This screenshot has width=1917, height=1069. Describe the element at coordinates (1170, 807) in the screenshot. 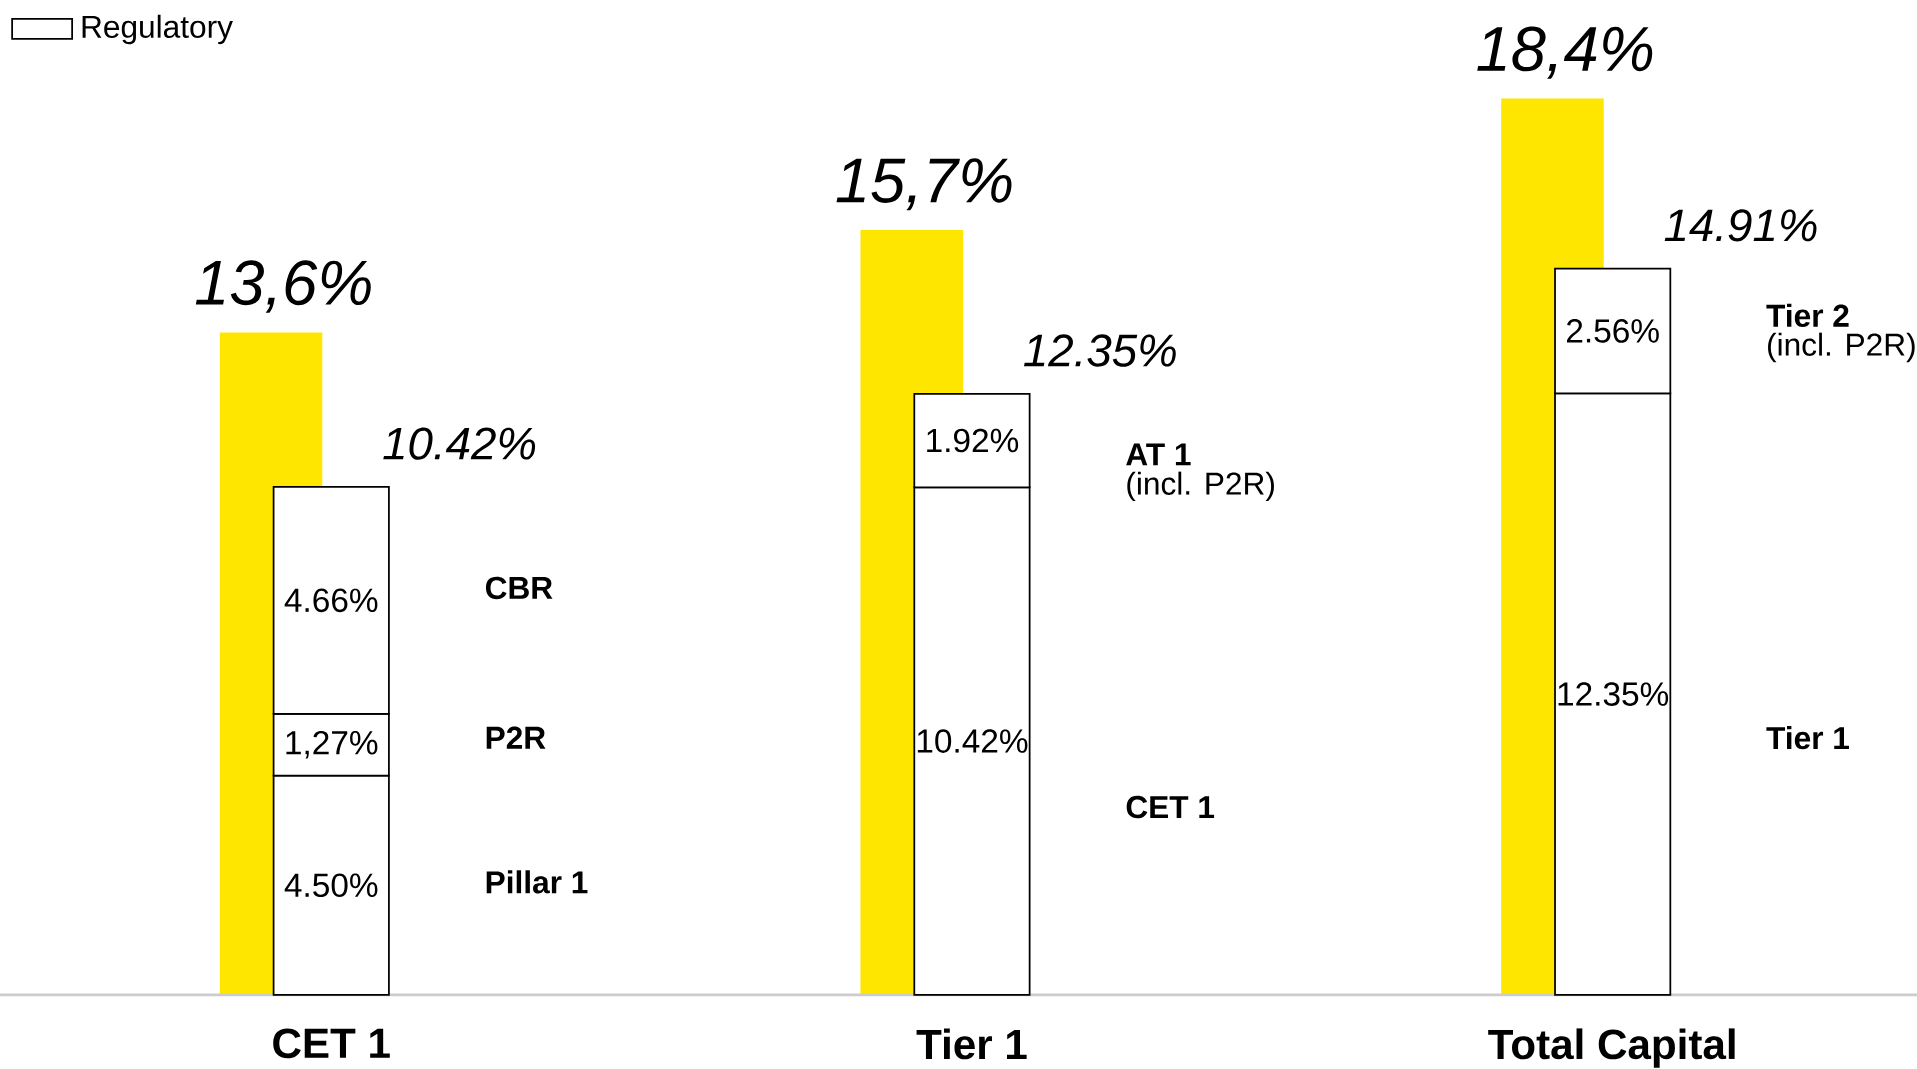

I see `annotation: CET 1` at that location.